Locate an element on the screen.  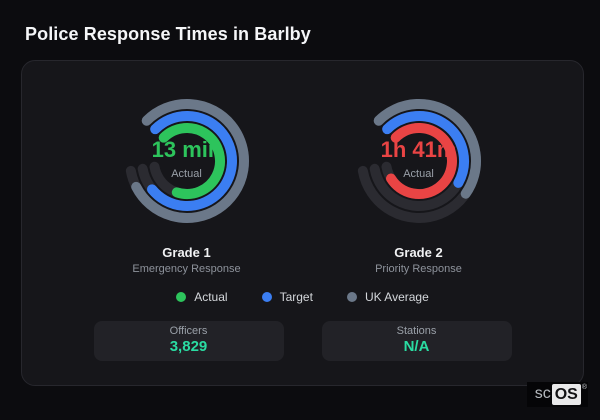
stat-box-officers: Officers 3,829 is located at coordinates (188, 341).